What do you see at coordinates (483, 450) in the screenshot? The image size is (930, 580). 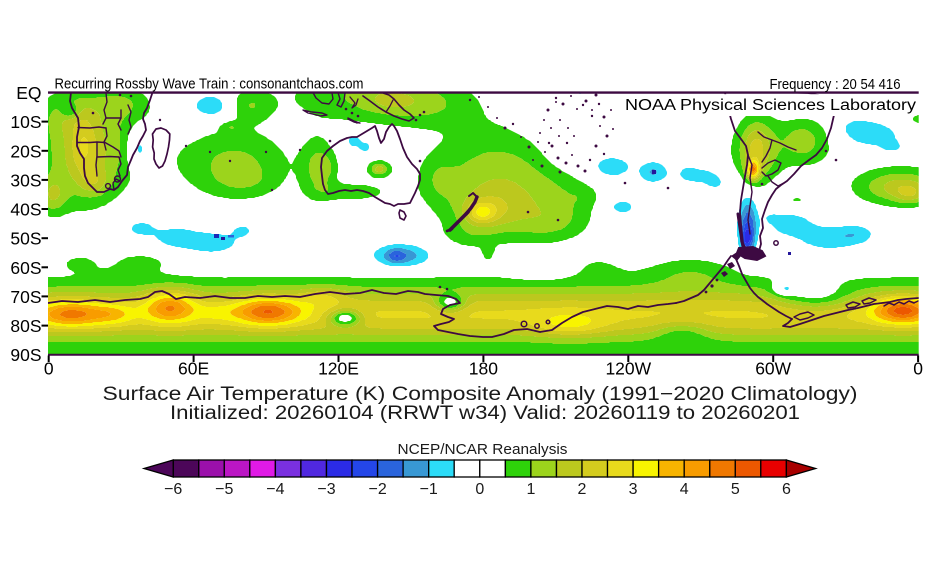 I see `svg-text: NCEP/NCAR Reanalysis` at bounding box center [483, 450].